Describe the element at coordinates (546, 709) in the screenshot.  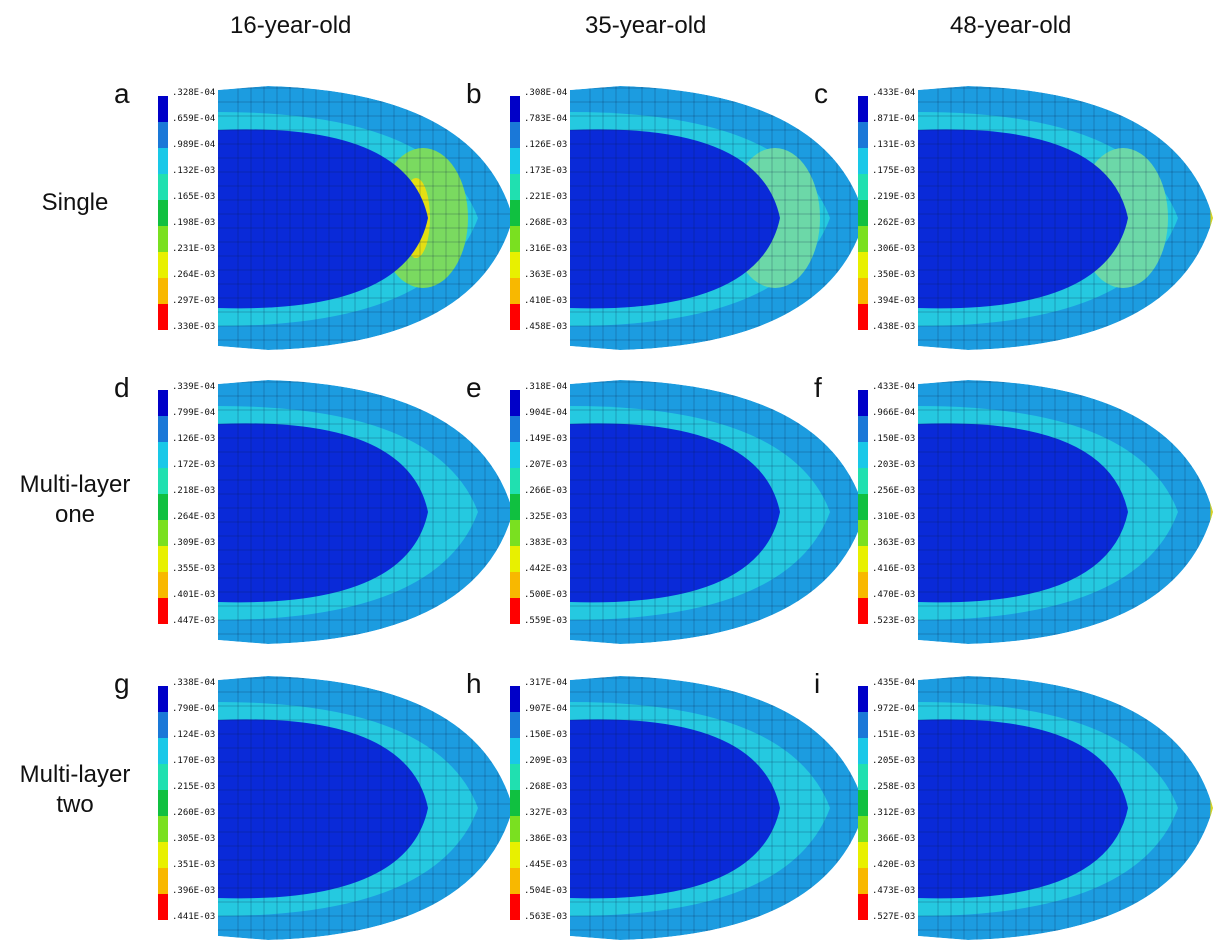
I see `scale-label: .907E-04` at that location.